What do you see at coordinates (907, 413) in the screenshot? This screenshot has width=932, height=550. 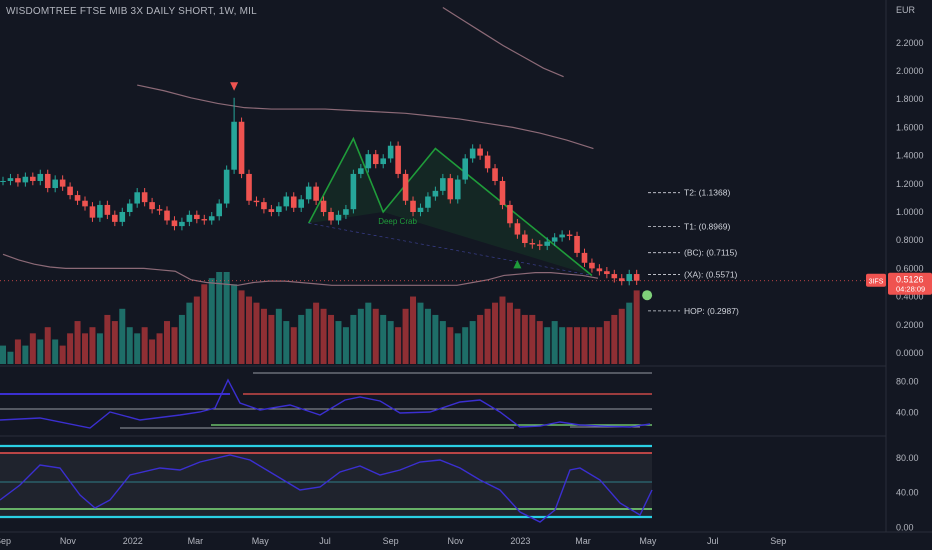 I see `ind1-tick-label: 40.00` at bounding box center [907, 413].